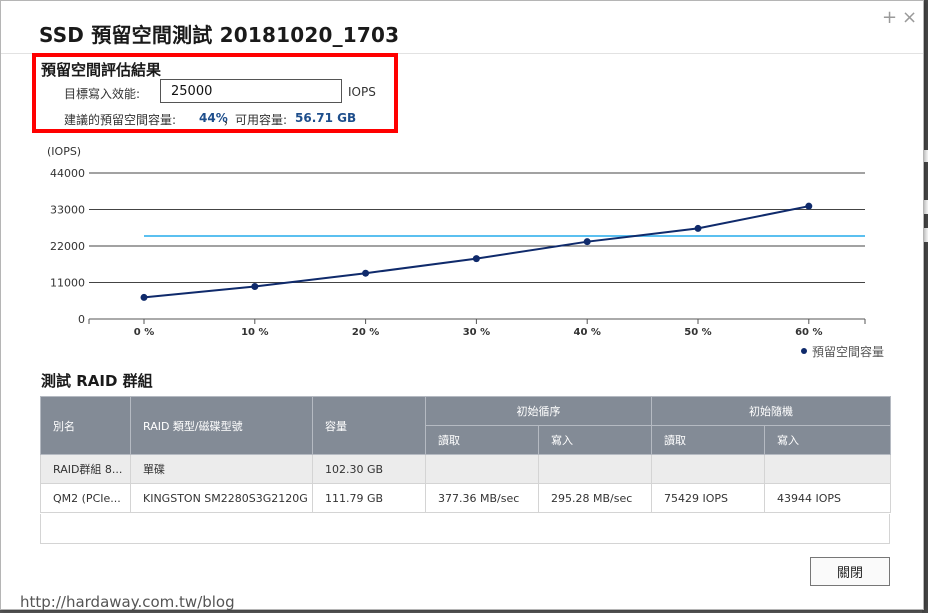  Describe the element at coordinates (362, 92) in the screenshot. I see `target-unit-label: IOPS` at that location.